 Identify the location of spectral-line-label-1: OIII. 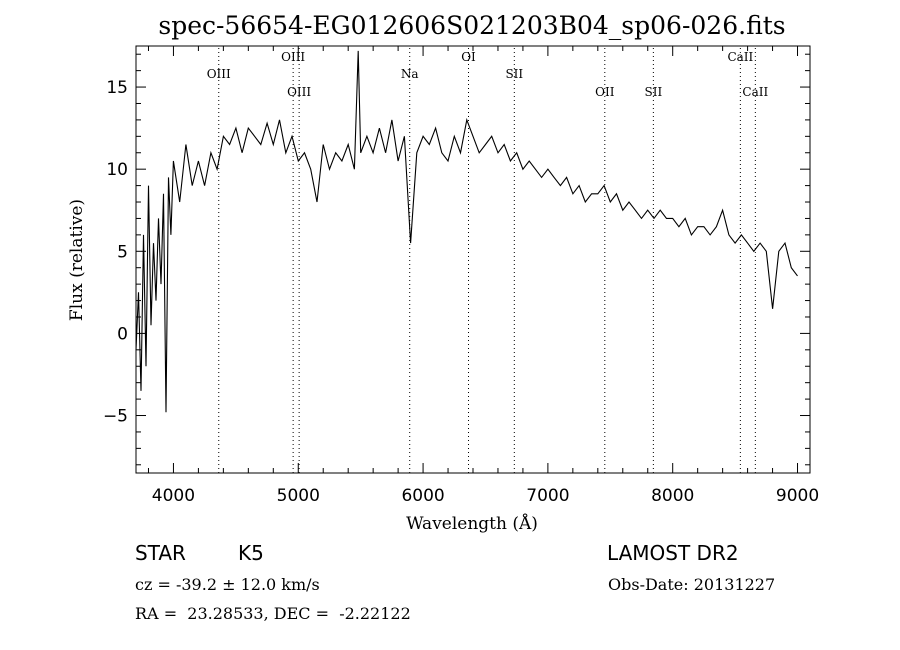
(293, 57).